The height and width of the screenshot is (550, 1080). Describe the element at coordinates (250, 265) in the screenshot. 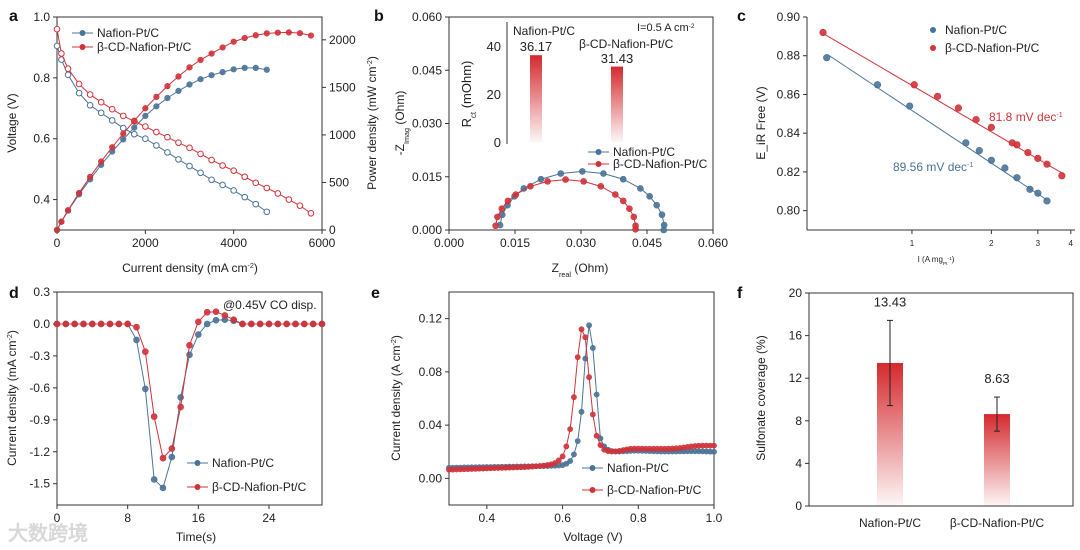

I see `x-axis-label-part: -2` at that location.